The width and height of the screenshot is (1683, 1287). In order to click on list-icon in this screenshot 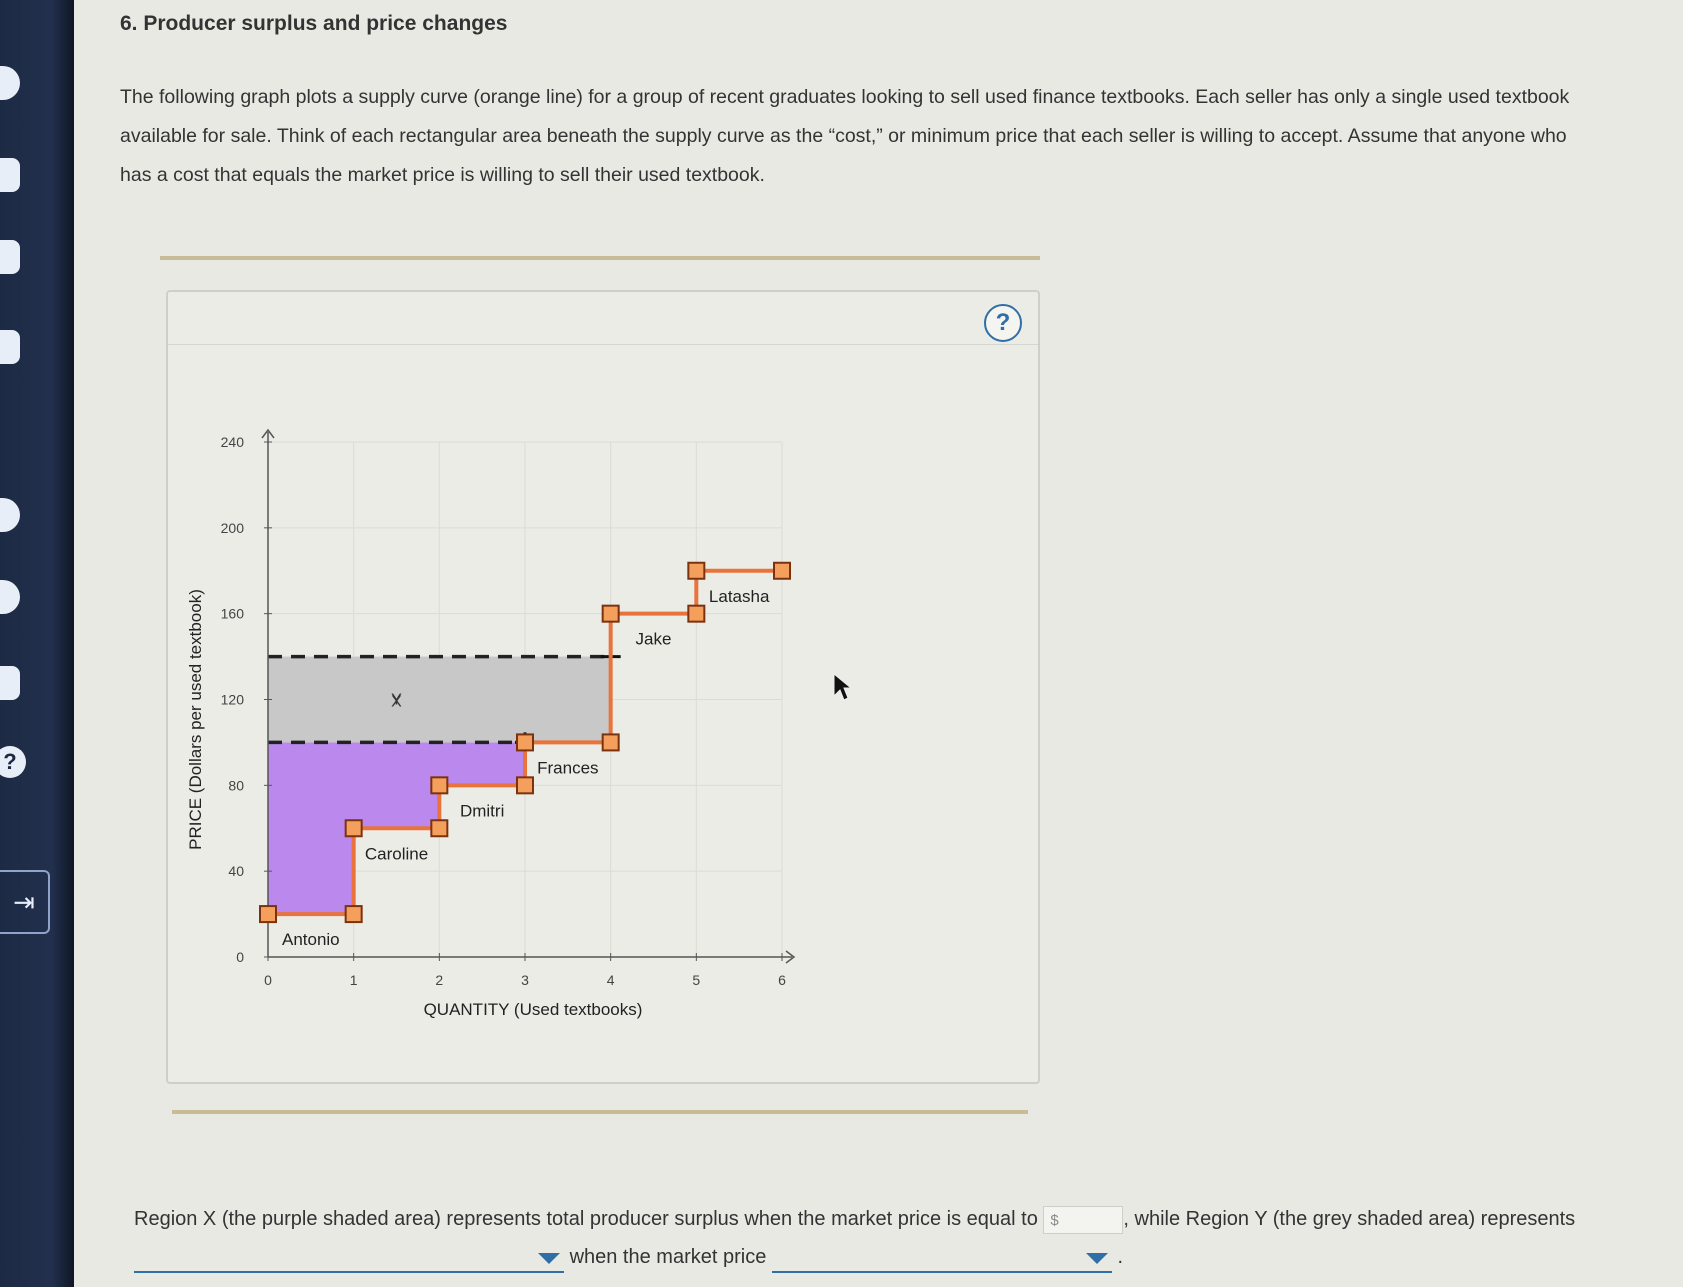, I will do `click(10, 175)`.